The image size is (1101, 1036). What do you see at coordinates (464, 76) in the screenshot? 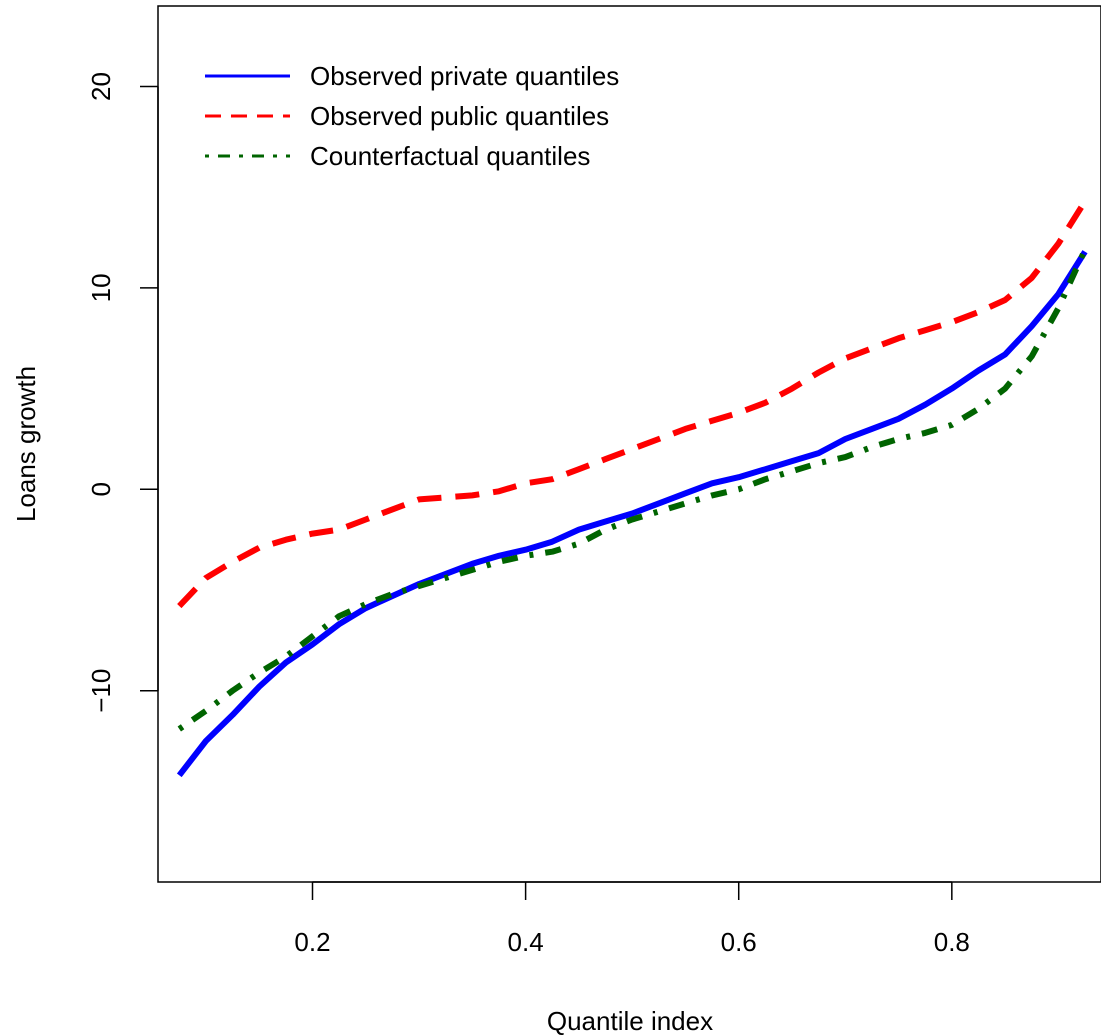
I see `legend-label-1: Observed private quantiles` at bounding box center [464, 76].